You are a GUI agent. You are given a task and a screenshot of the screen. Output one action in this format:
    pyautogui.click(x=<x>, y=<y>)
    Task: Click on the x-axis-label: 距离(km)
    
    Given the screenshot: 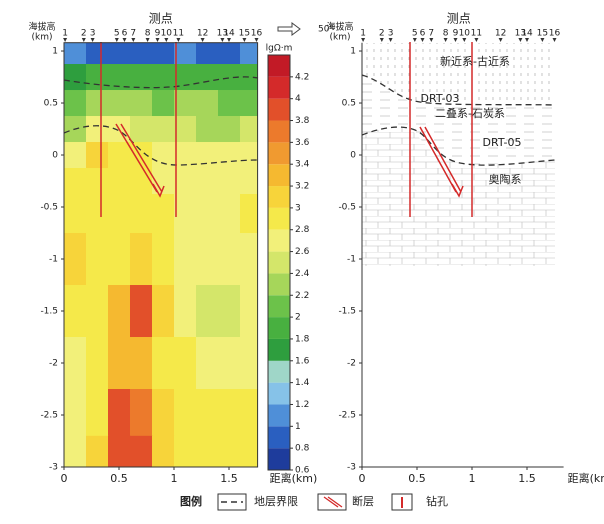 What is the action you would take?
    pyautogui.click(x=294, y=478)
    